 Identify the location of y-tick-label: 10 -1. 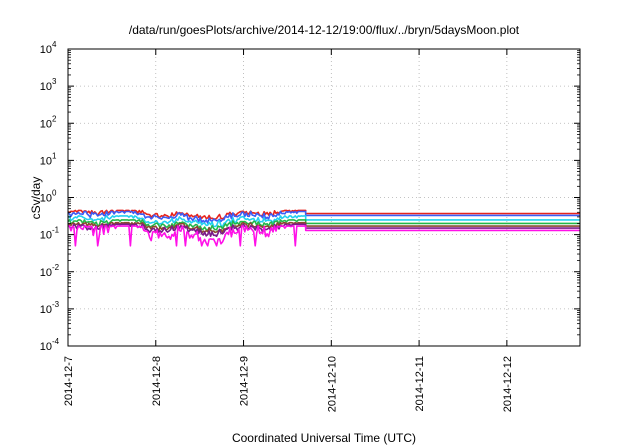
(50, 234).